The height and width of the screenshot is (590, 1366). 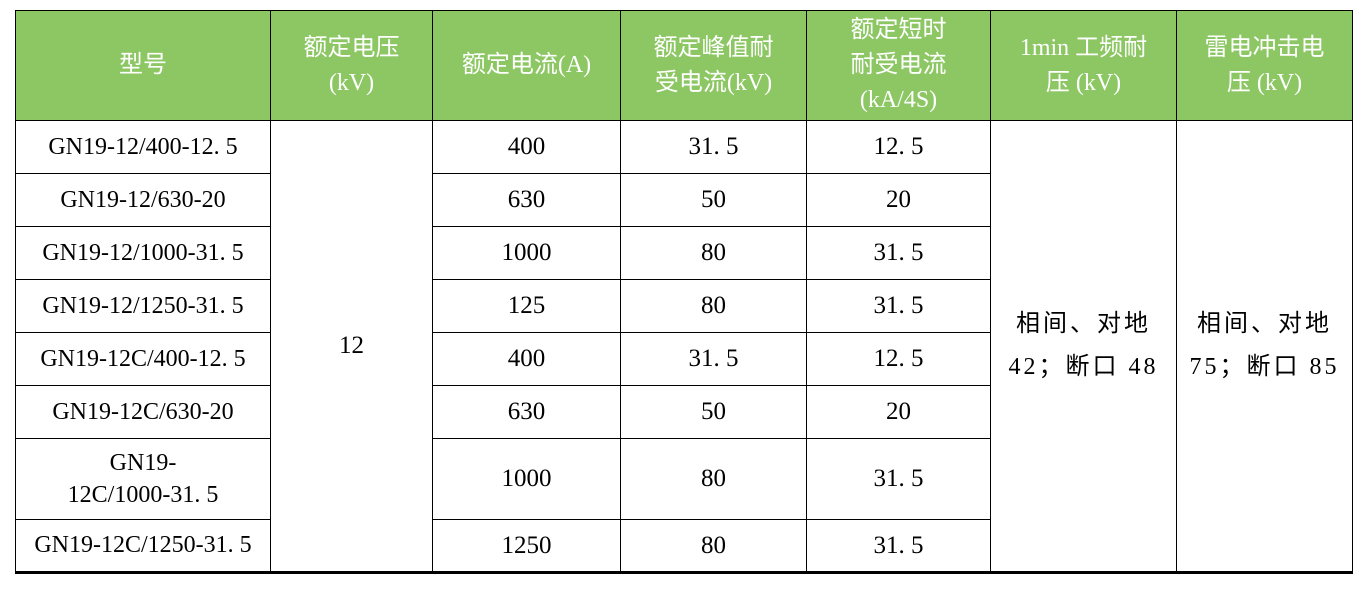 I want to click on table-row: GN19-12C/630-20 630 50 20, so click(x=684, y=412).